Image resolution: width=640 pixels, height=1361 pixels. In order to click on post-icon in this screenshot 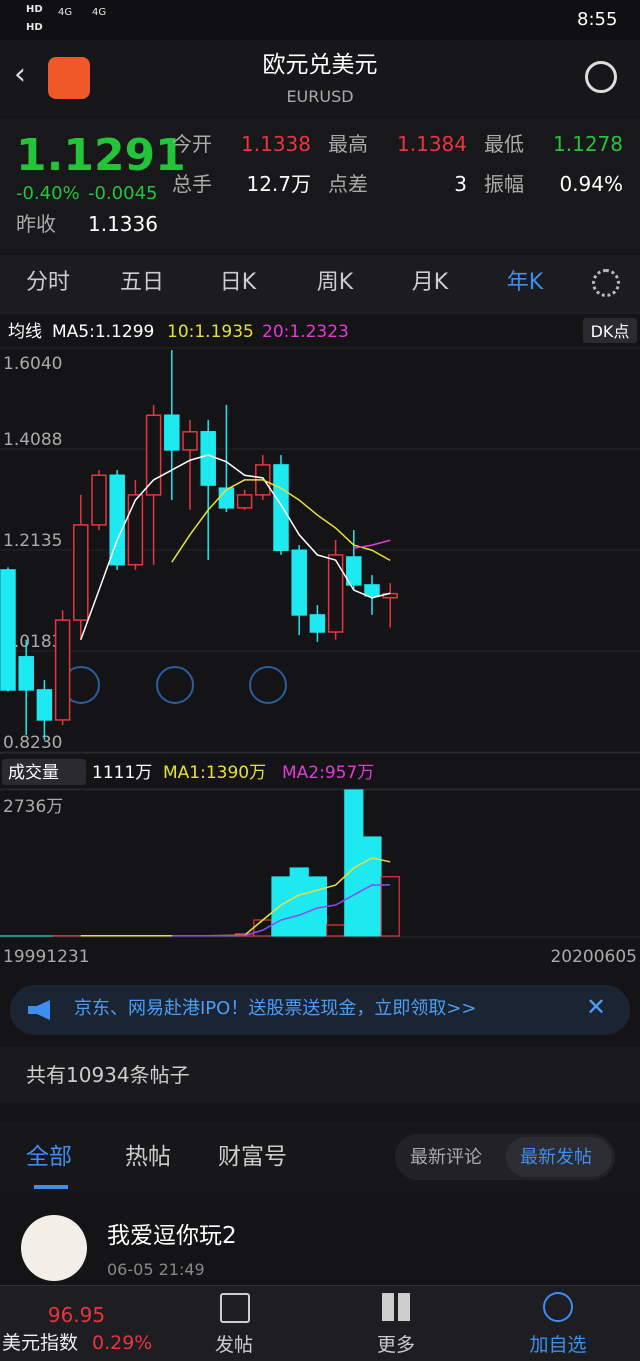, I will do `click(235, 1308)`.